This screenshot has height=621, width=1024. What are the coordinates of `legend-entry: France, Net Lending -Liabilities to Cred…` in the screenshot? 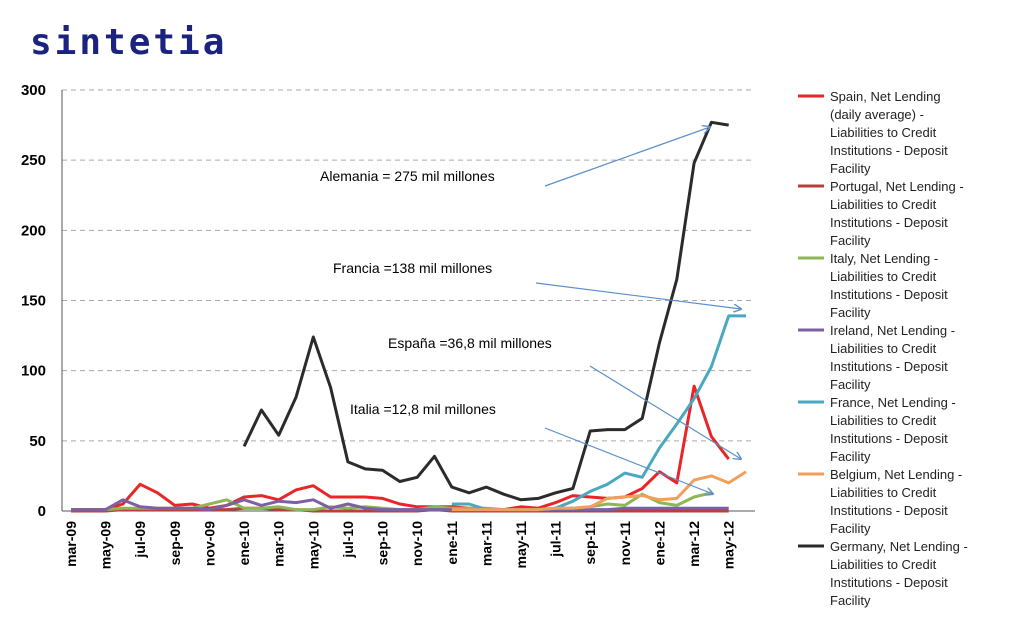 It's located at (893, 429).